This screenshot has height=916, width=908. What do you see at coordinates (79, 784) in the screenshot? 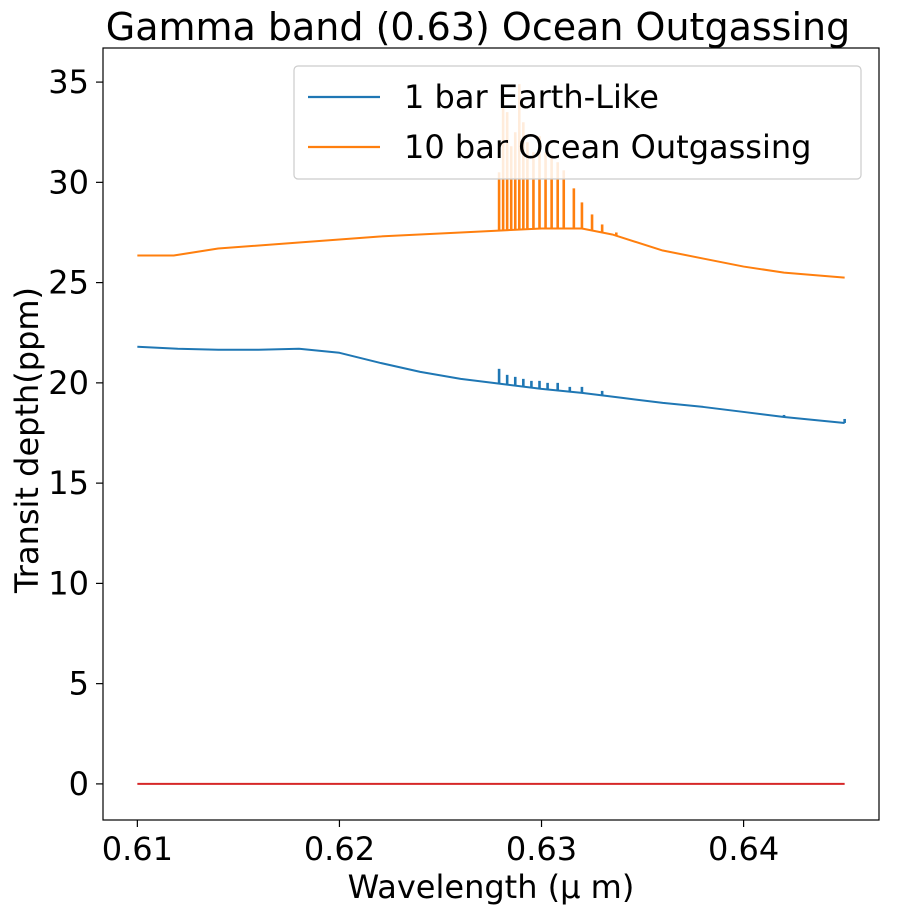
I see `y-tick-label: 0` at bounding box center [79, 784].